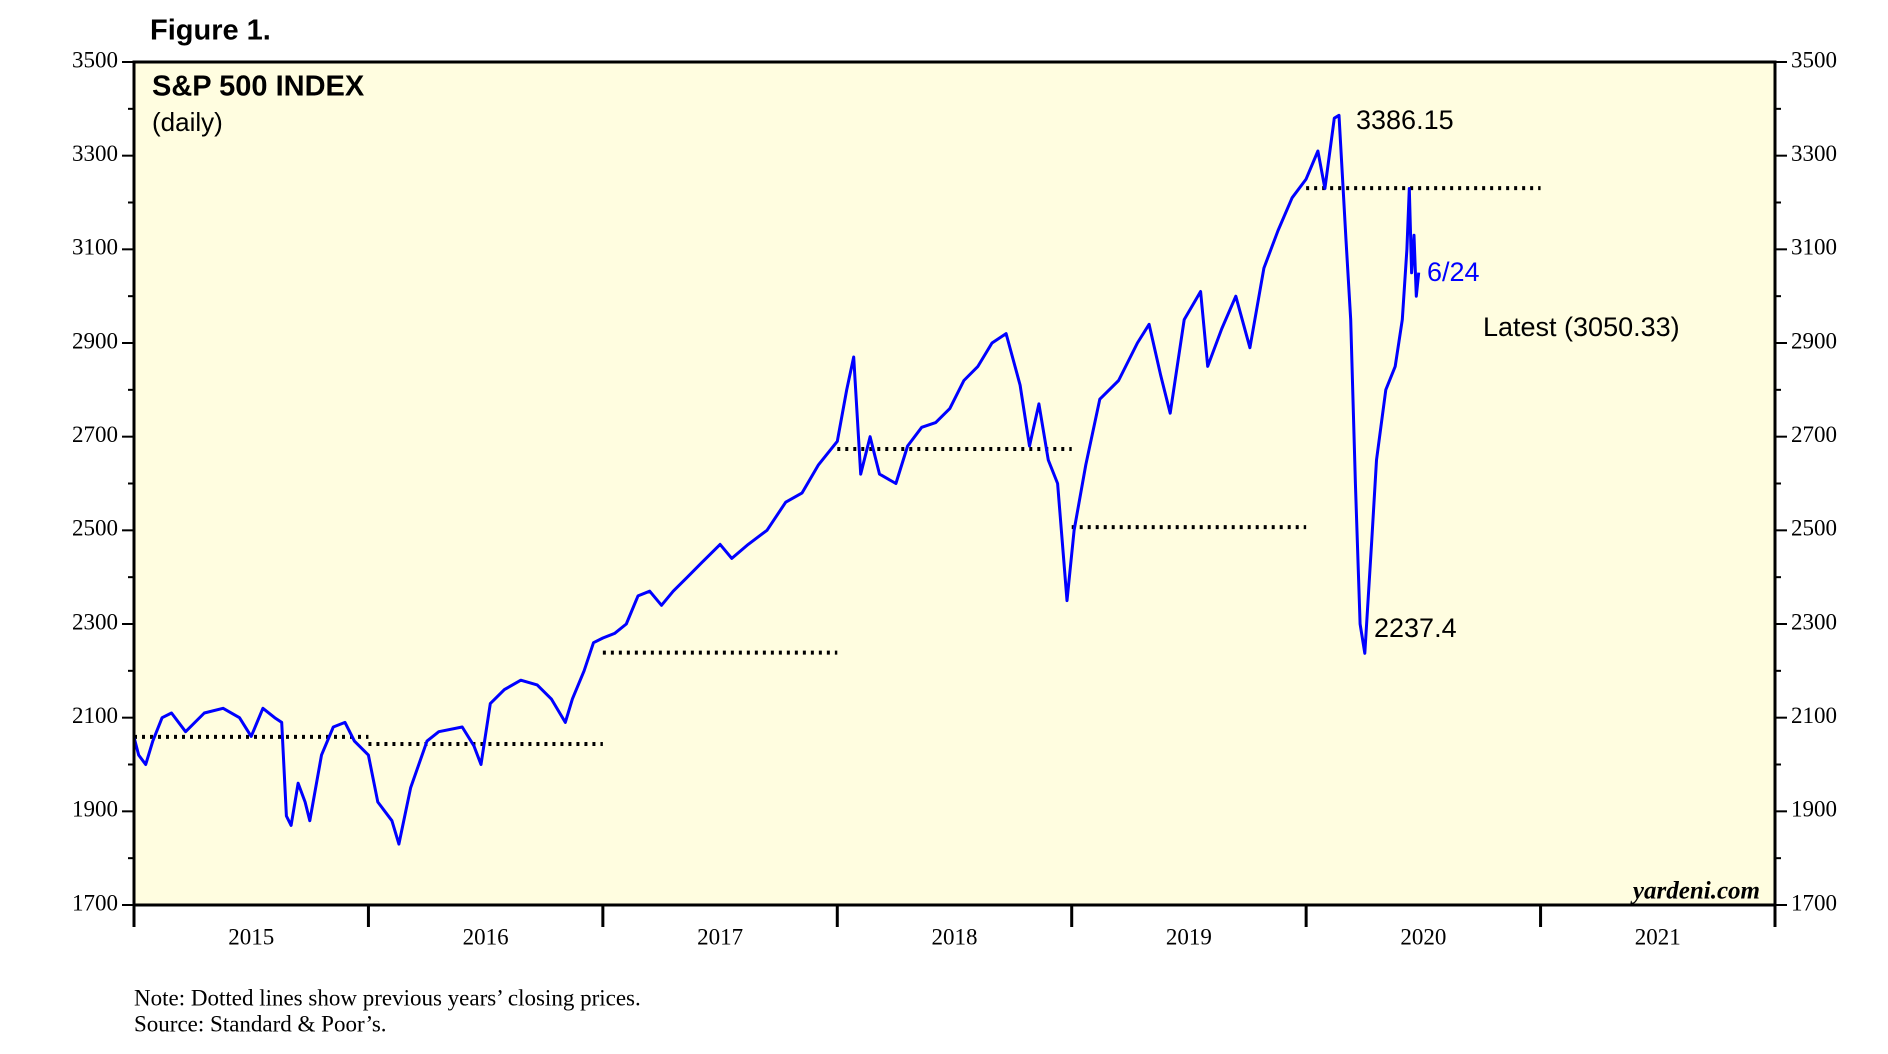 This screenshot has width=1888, height=1054. What do you see at coordinates (486, 936) in the screenshot?
I see `x-tick-label: 2016` at bounding box center [486, 936].